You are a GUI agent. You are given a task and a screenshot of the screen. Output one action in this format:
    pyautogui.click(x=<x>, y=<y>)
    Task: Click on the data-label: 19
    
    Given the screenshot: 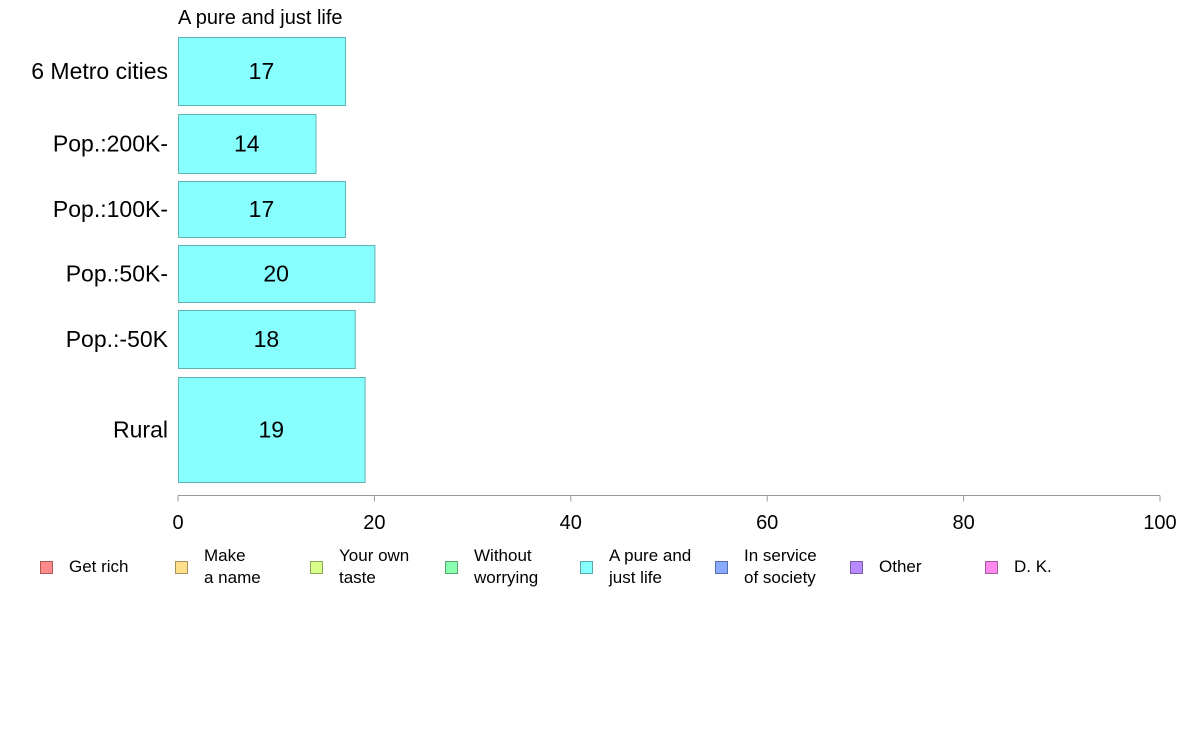 What is the action you would take?
    pyautogui.click(x=271, y=430)
    